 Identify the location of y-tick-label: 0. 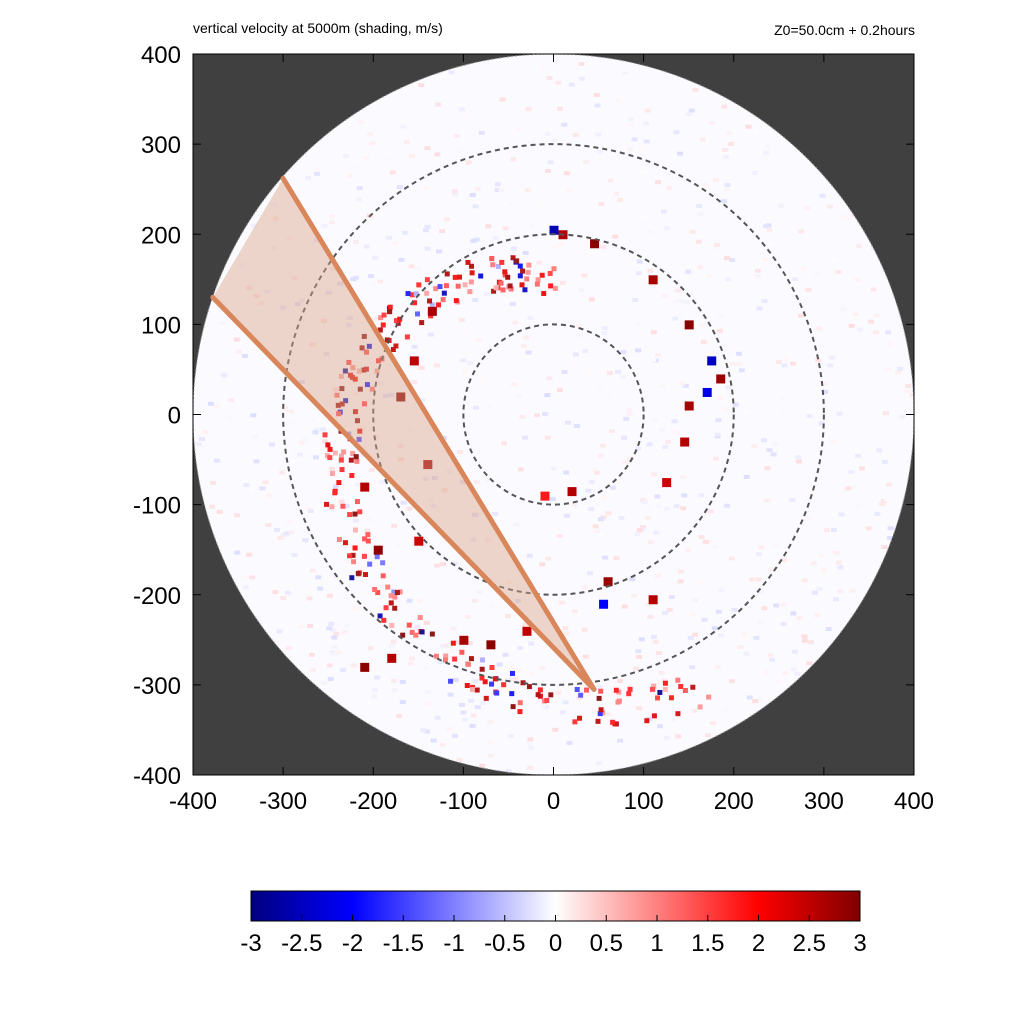
(174, 416).